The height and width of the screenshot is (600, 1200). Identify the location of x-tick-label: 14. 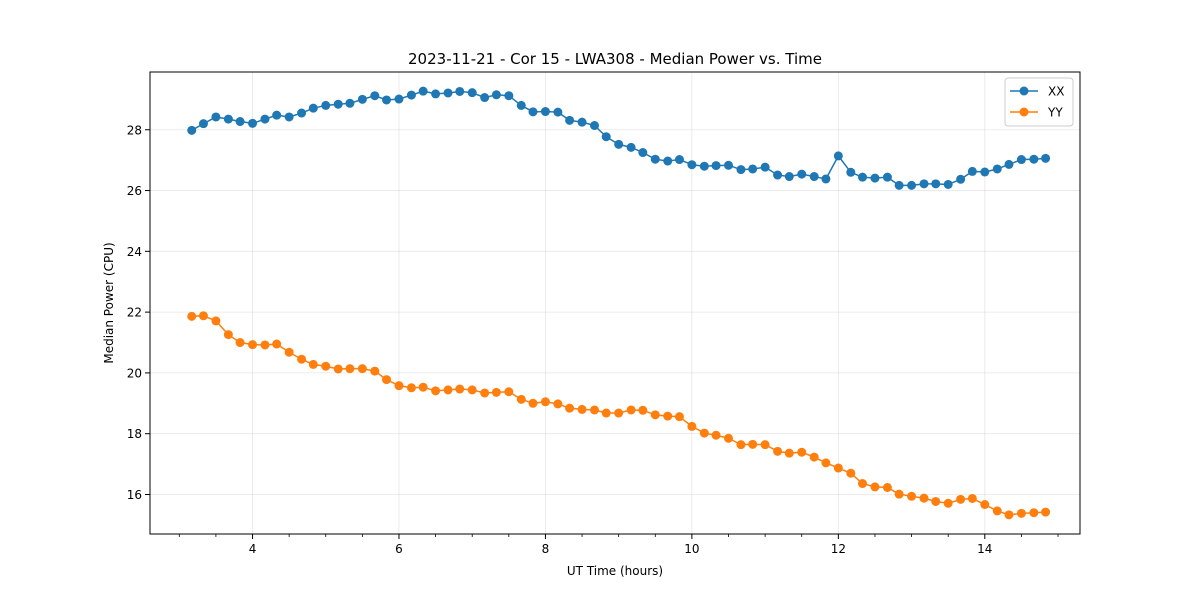
(984, 549).